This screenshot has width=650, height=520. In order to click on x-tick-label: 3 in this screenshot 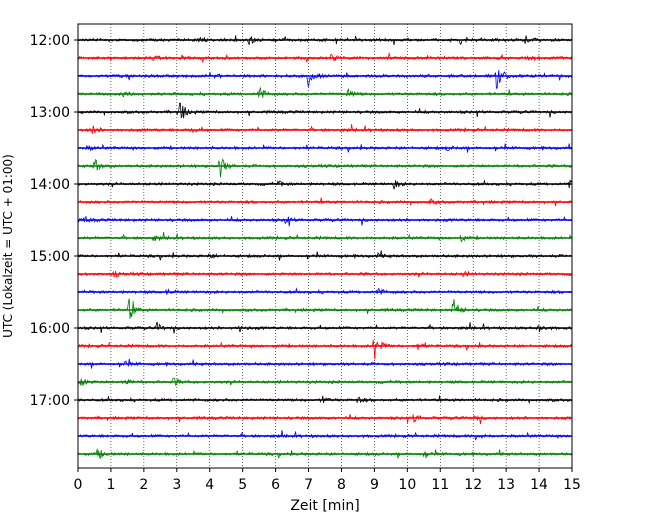, I will do `click(176, 485)`.